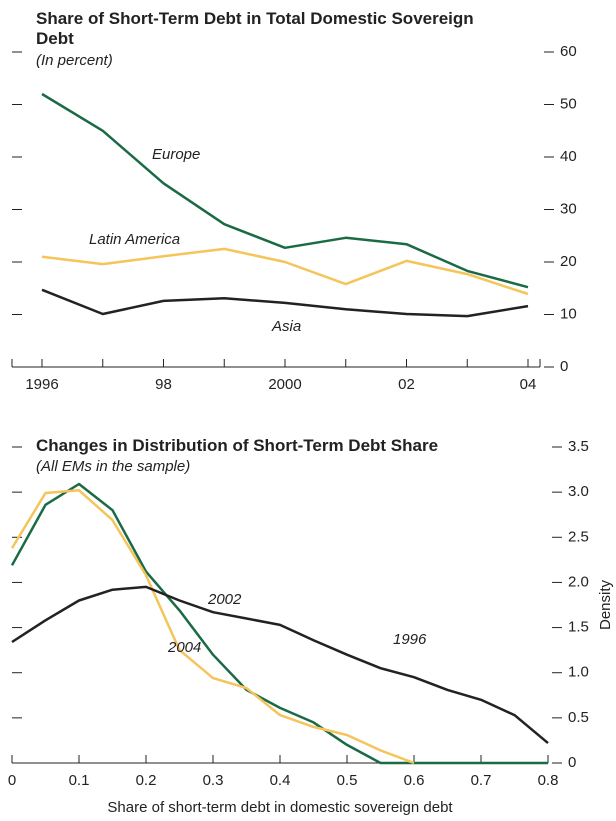  Describe the element at coordinates (286, 326) in the screenshot. I see `series-label: Asia` at that location.